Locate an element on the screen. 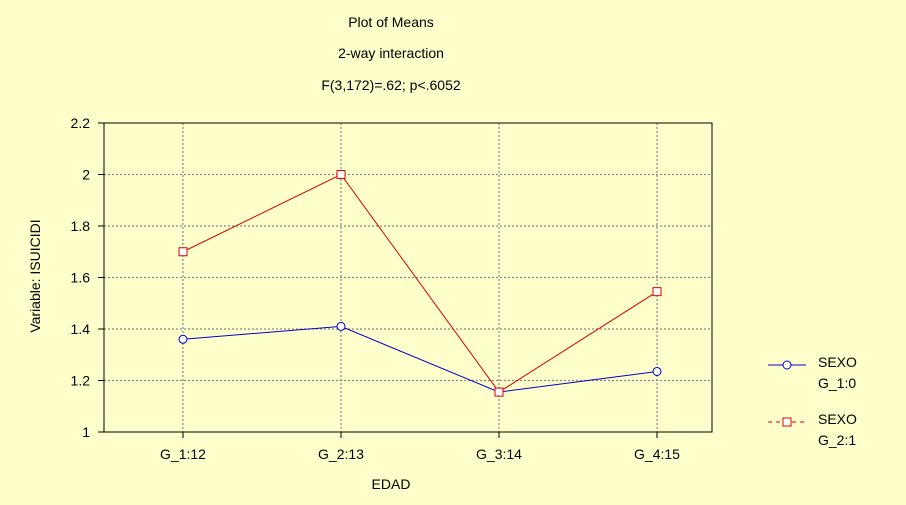 The image size is (906, 505). y-tick-label: 2.2 is located at coordinates (81, 123).